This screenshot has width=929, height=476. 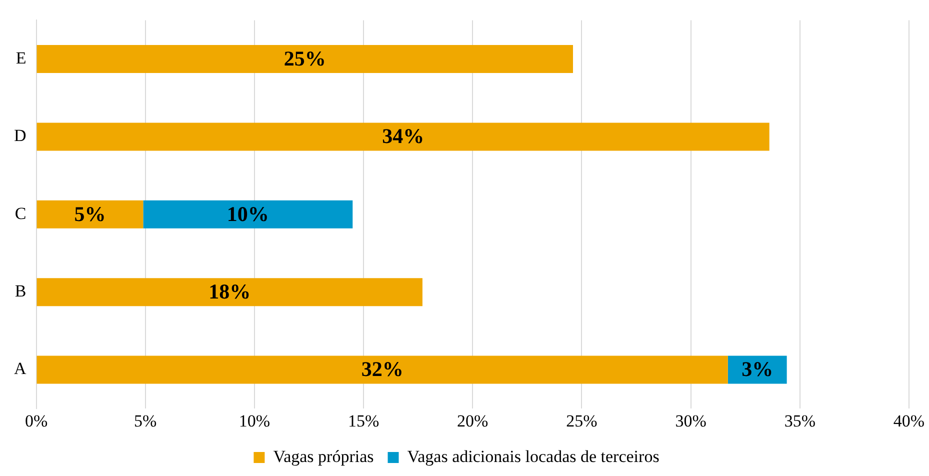 I want to click on y-tick-label: E, so click(x=21, y=58).